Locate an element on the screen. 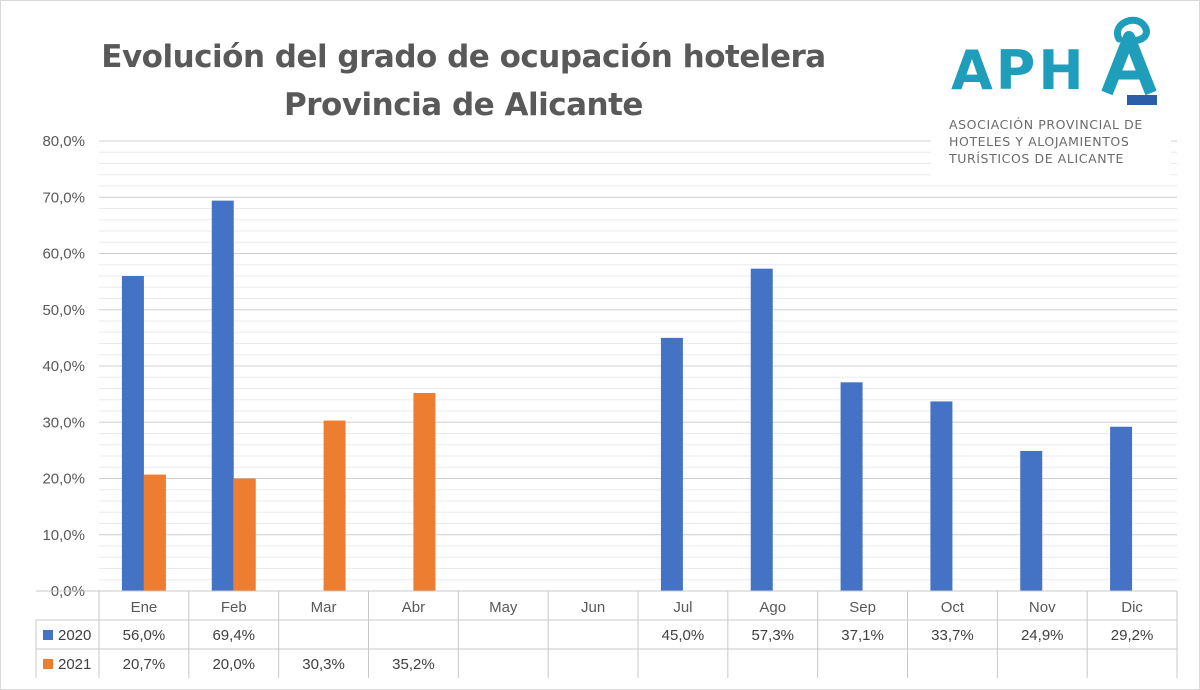 This screenshot has width=1200, height=690. x-tick-label: Nov is located at coordinates (1042, 607).